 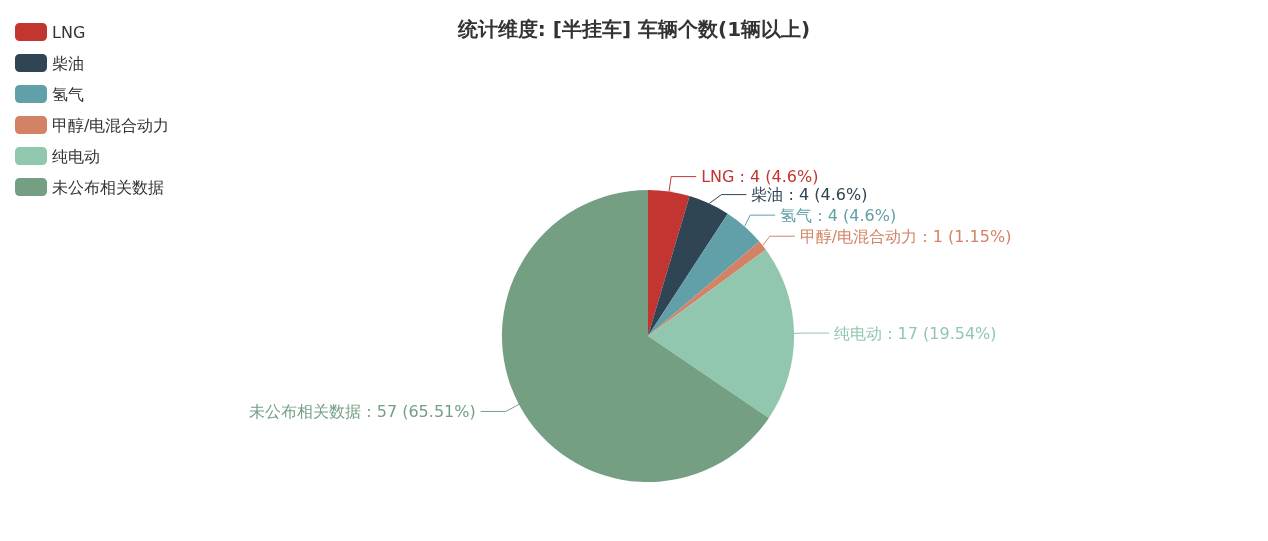 I want to click on data-label: LNG : 4 (4.6%), so click(x=760, y=177).